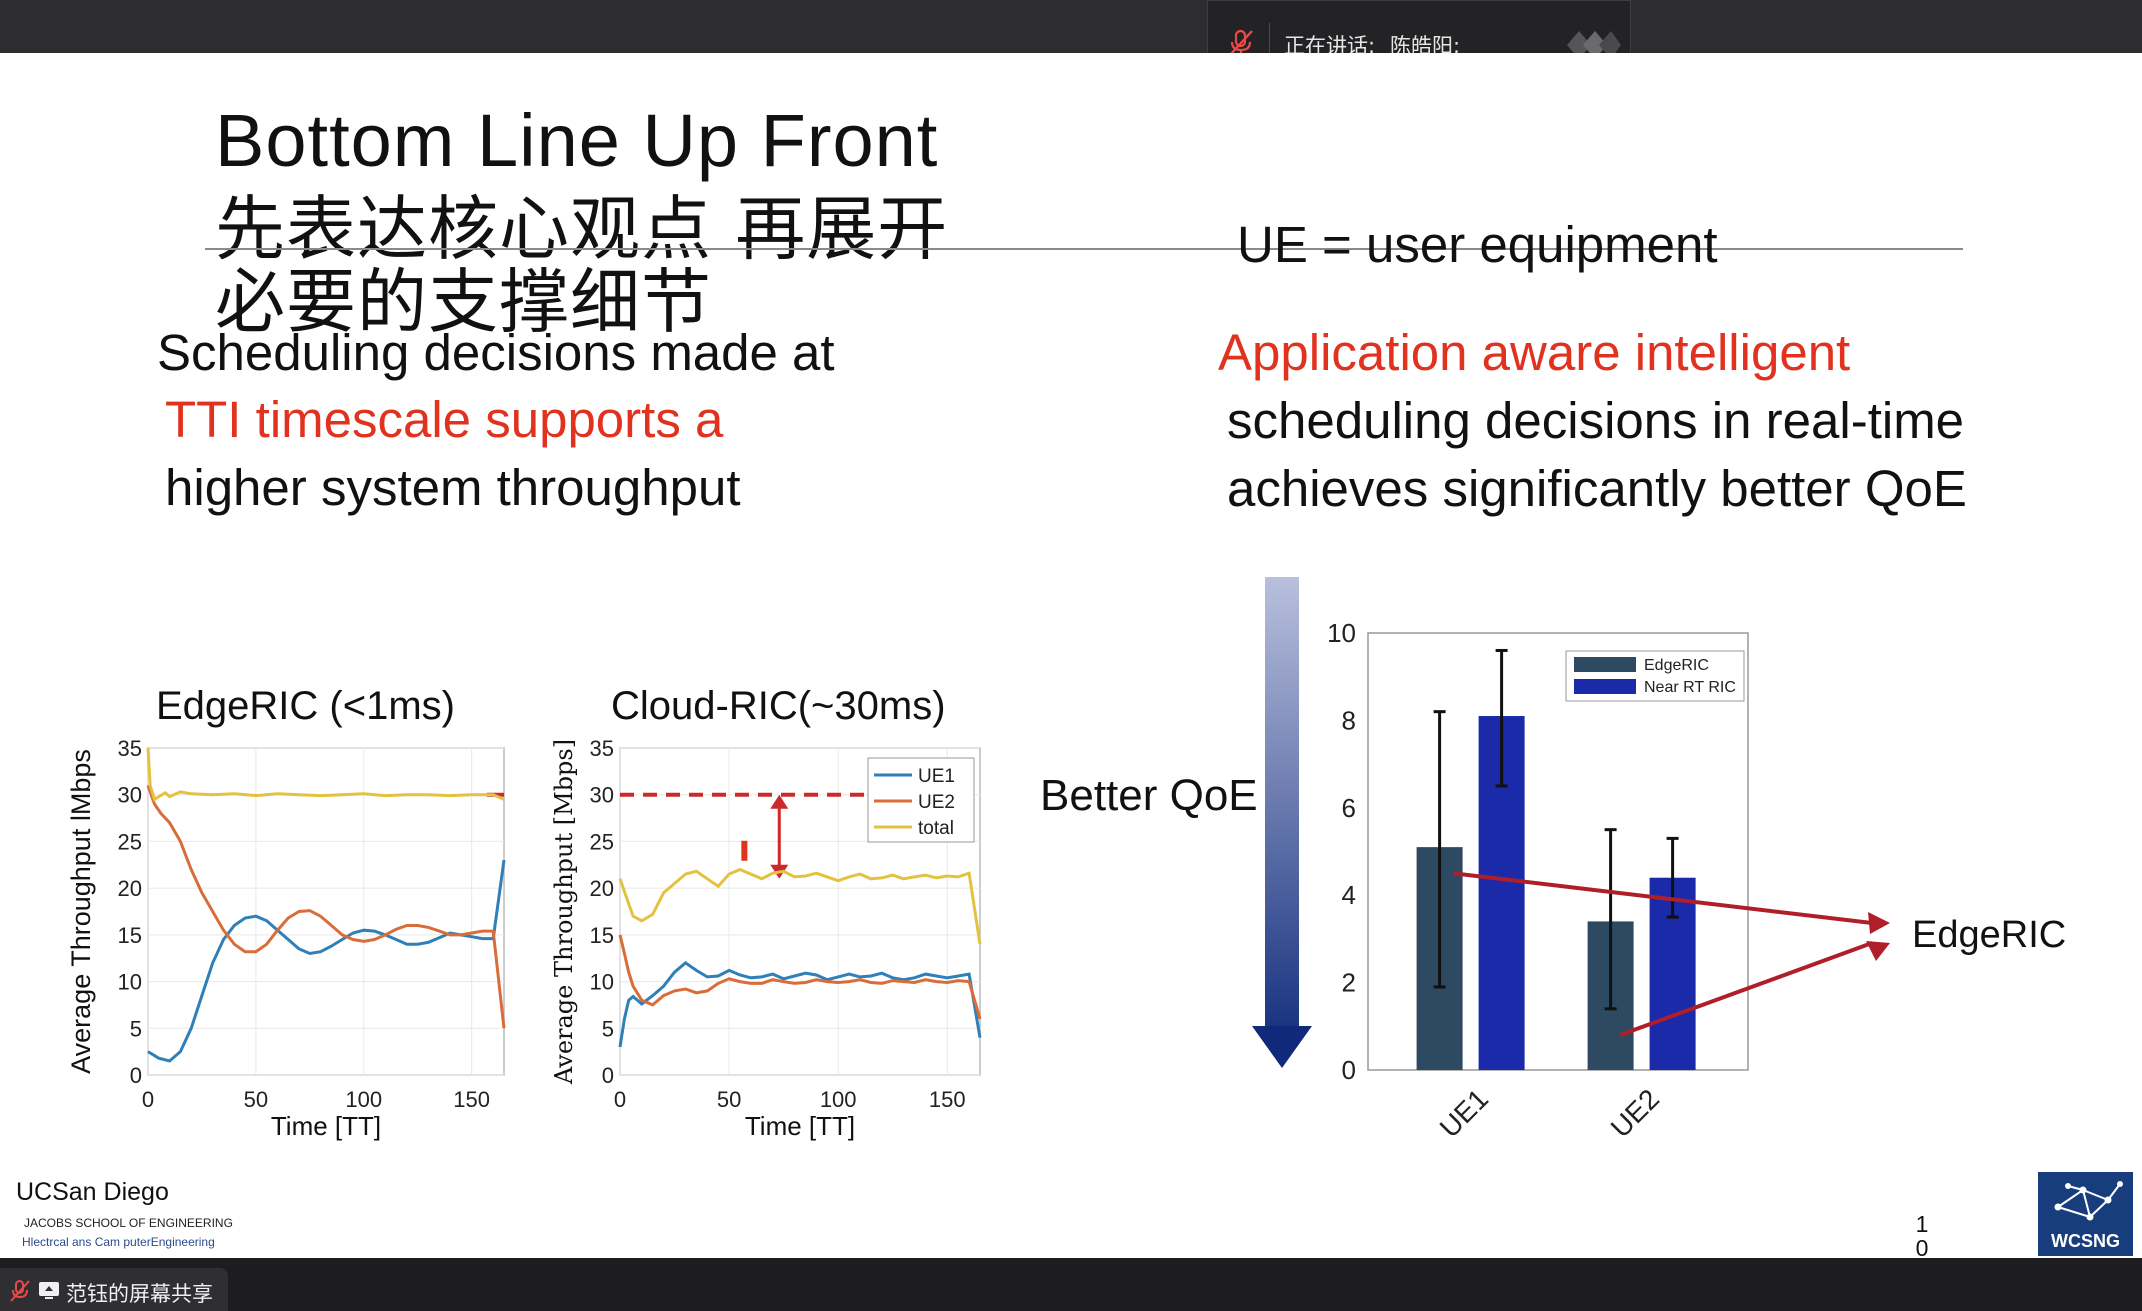 Image resolution: width=2142 pixels, height=1311 pixels. Describe the element at coordinates (602, 748) in the screenshot. I see `cloudric-y-tick-label: 35` at that location.